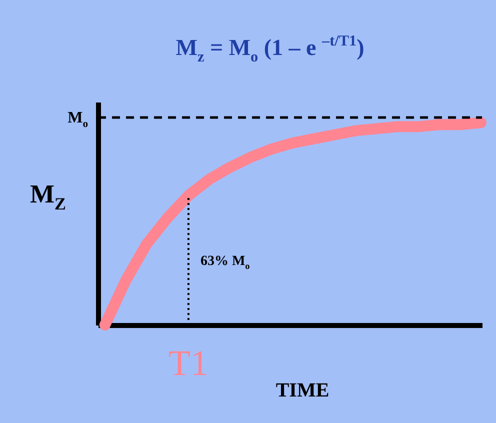 This screenshot has height=423, width=496. I want to click on x-axis-title: TIME, so click(303, 391).